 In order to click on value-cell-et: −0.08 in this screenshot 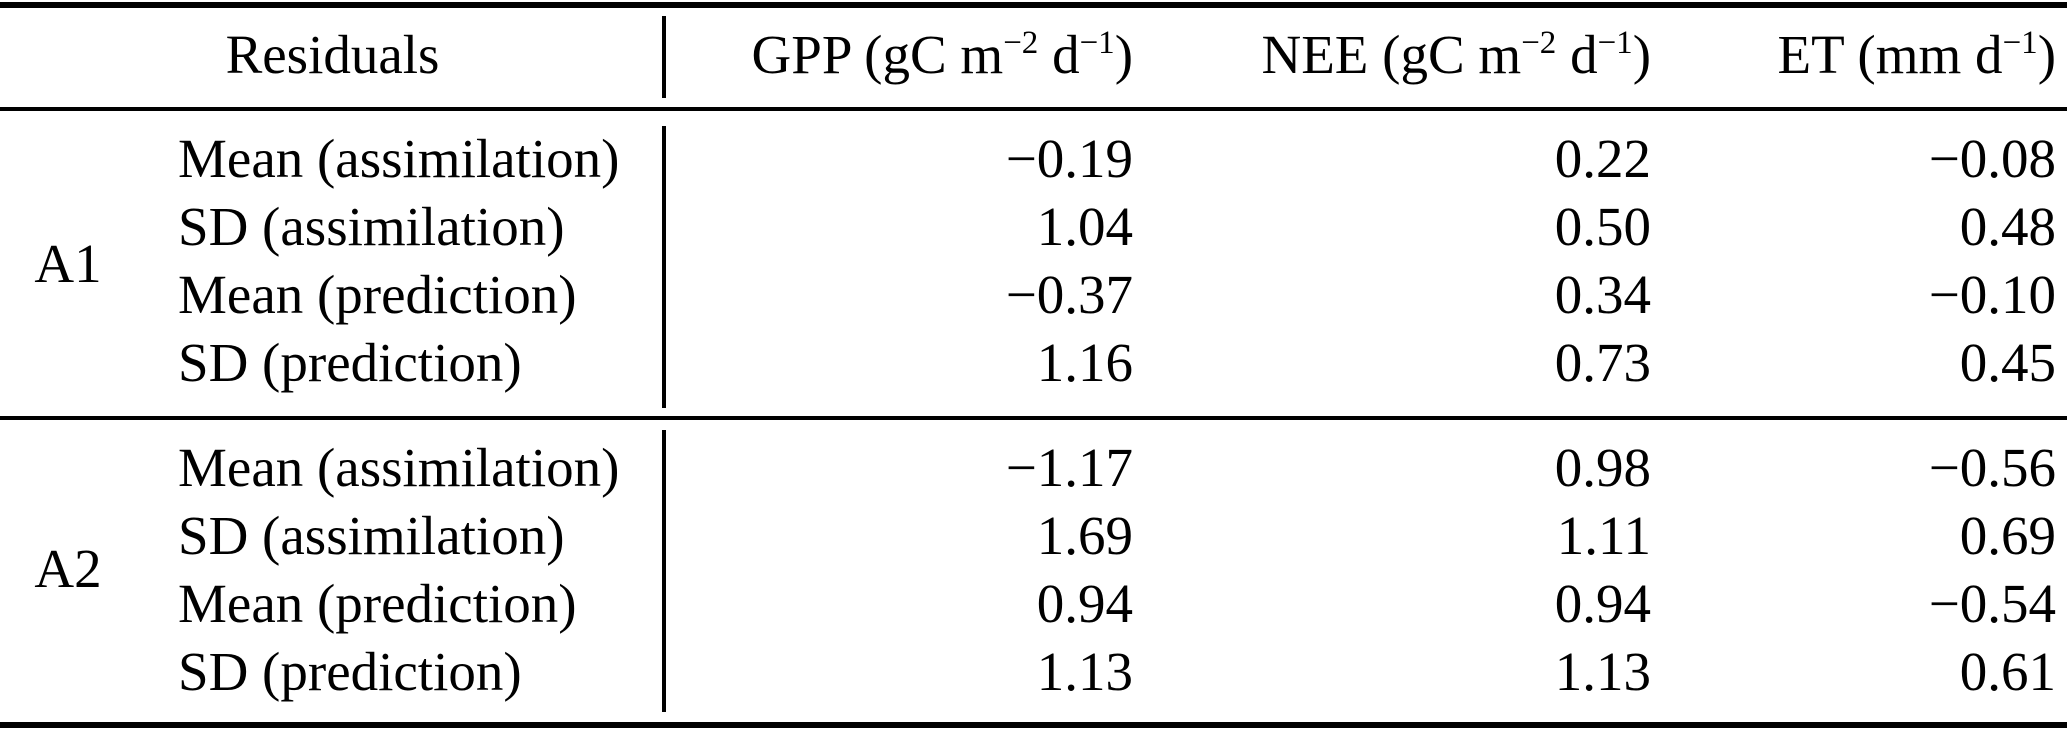, I will do `click(1992, 158)`.